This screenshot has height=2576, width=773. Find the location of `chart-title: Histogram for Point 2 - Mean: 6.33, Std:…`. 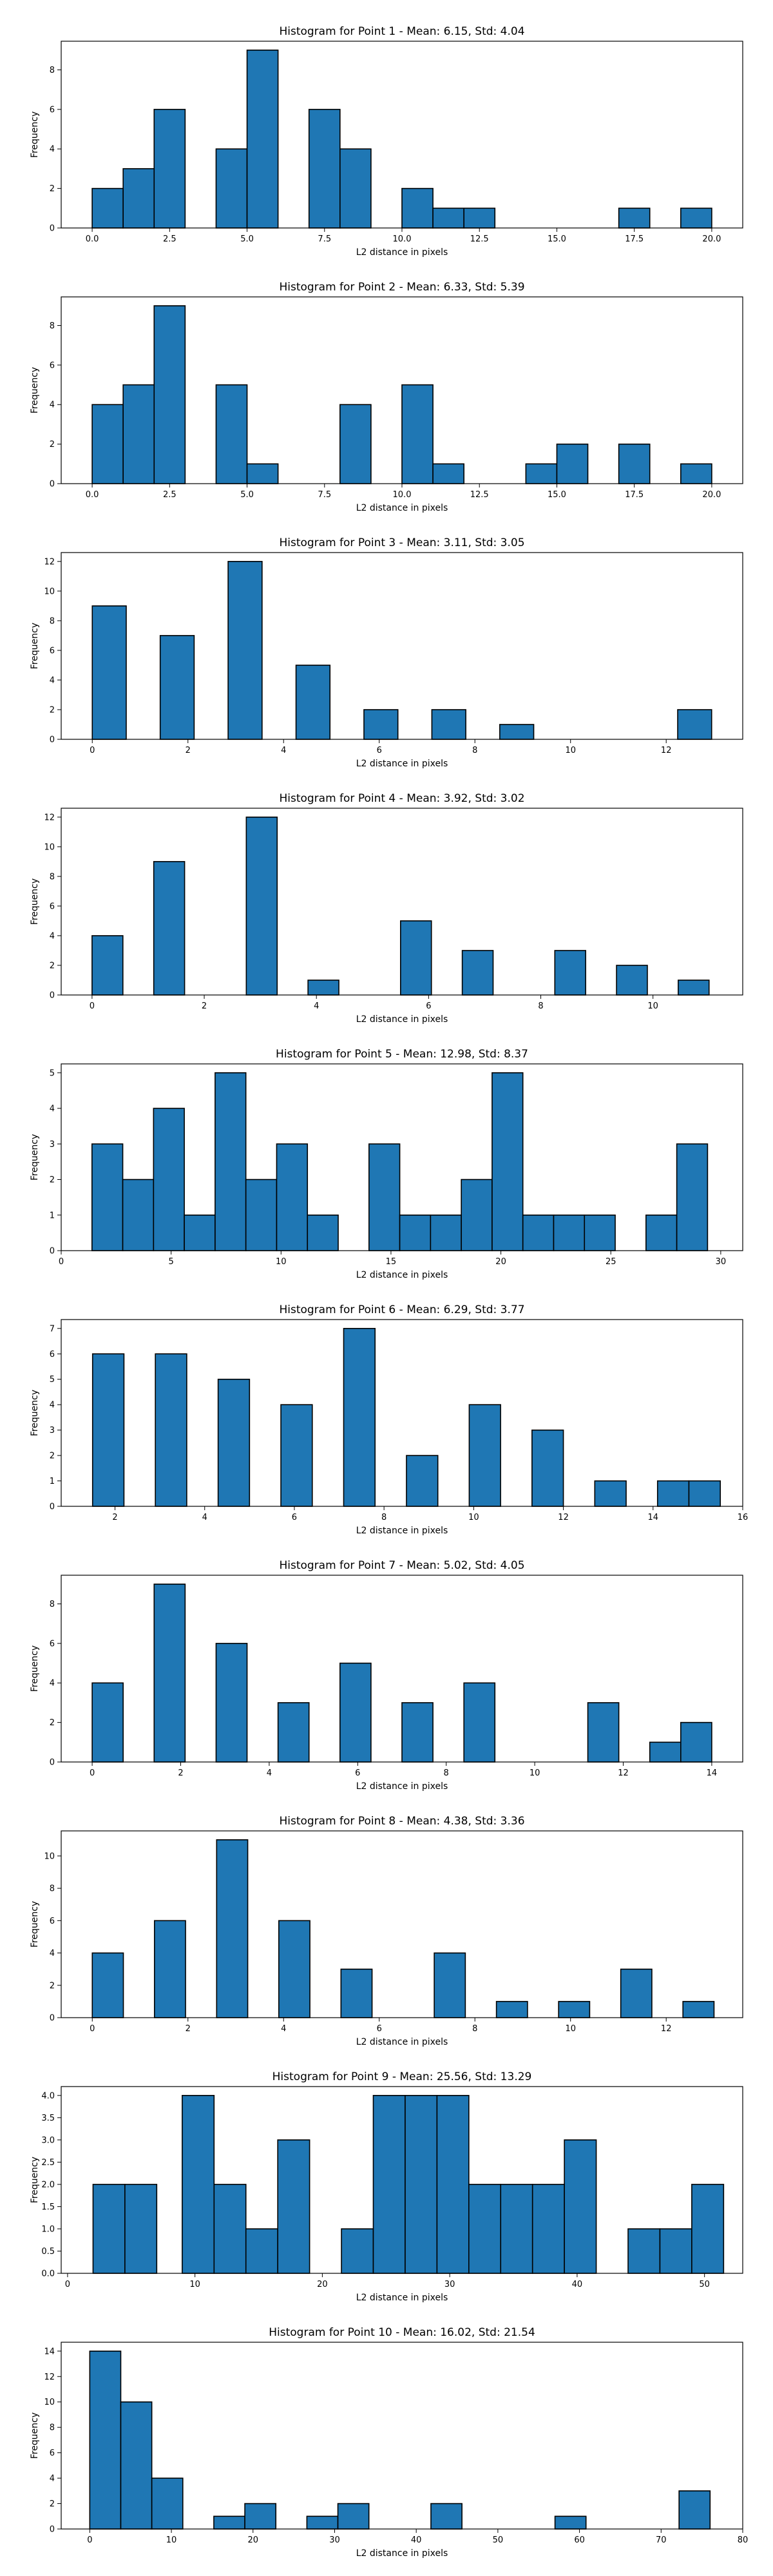

chart-title: Histogram for Point 2 - Mean: 6.33, Std:… is located at coordinates (401, 287).